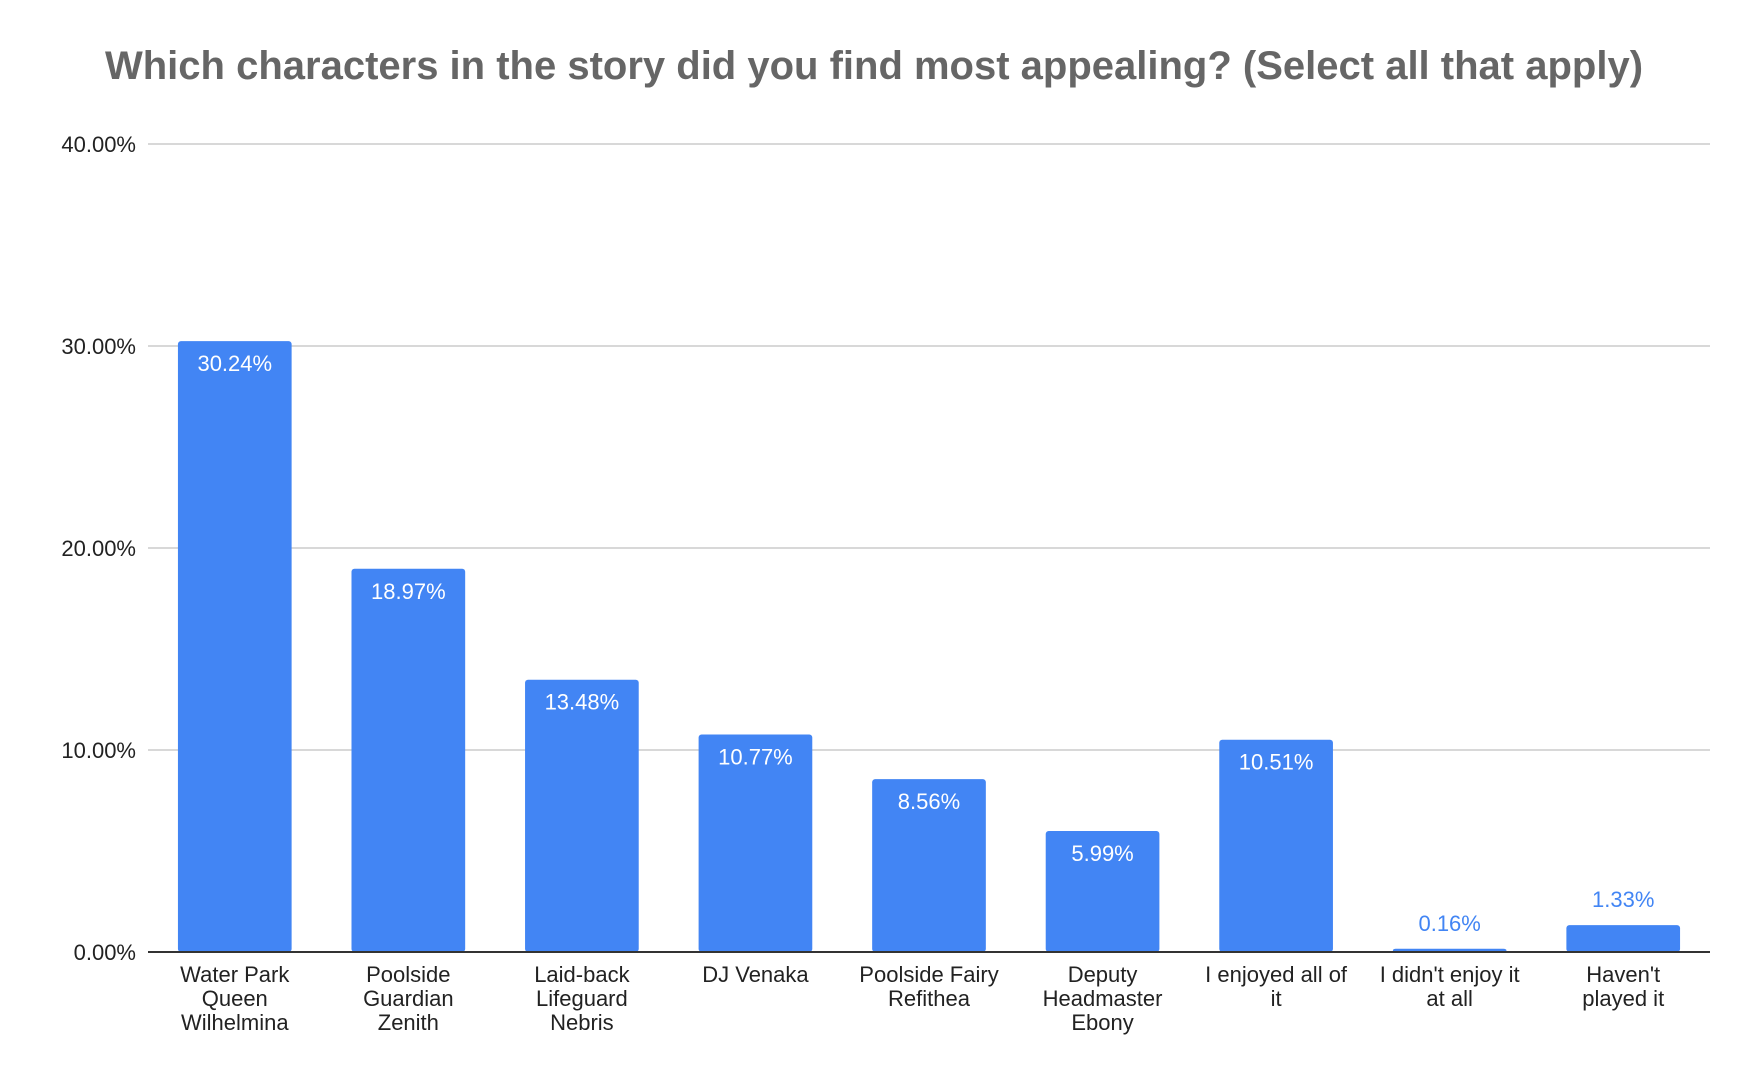 Image resolution: width=1748 pixels, height=1082 pixels. I want to click on category-label-line: Nebris, so click(582, 1022).